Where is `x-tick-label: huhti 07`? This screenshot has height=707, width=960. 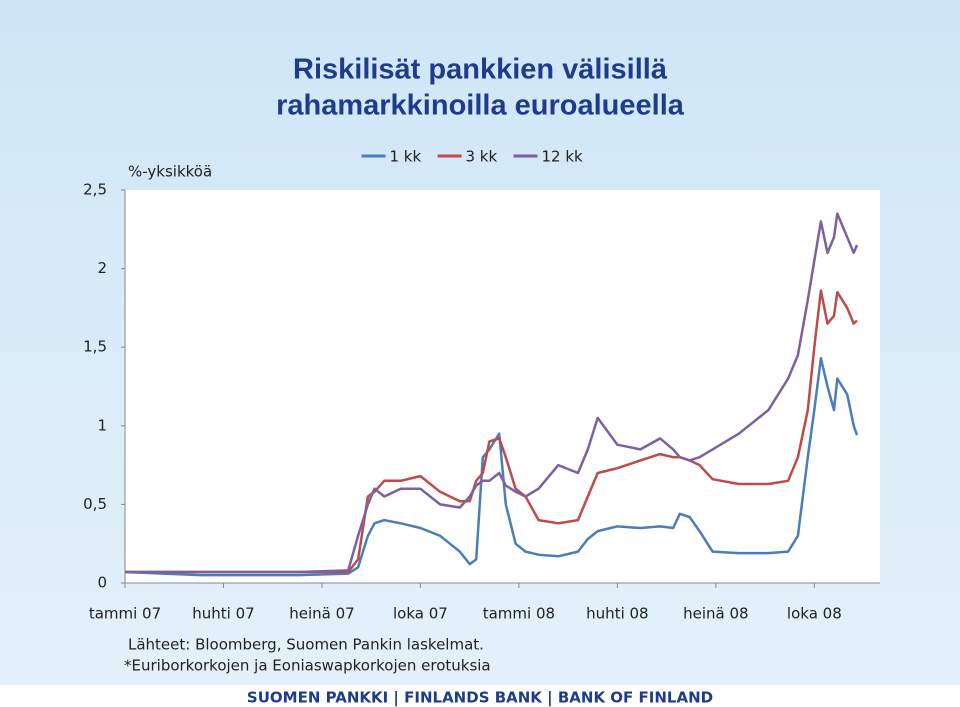 x-tick-label: huhti 07 is located at coordinates (223, 614).